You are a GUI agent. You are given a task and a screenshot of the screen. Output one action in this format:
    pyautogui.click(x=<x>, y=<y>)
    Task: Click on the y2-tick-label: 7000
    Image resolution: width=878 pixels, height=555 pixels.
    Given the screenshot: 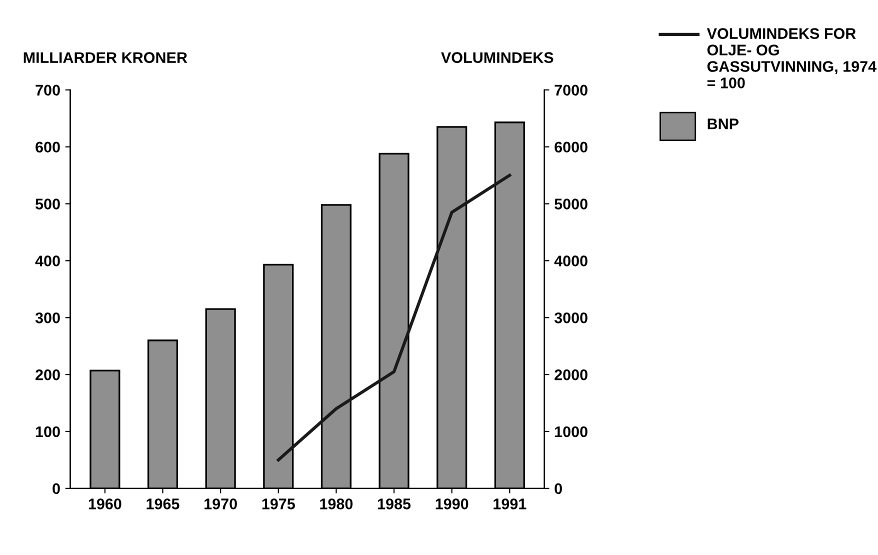 What is the action you would take?
    pyautogui.click(x=571, y=90)
    